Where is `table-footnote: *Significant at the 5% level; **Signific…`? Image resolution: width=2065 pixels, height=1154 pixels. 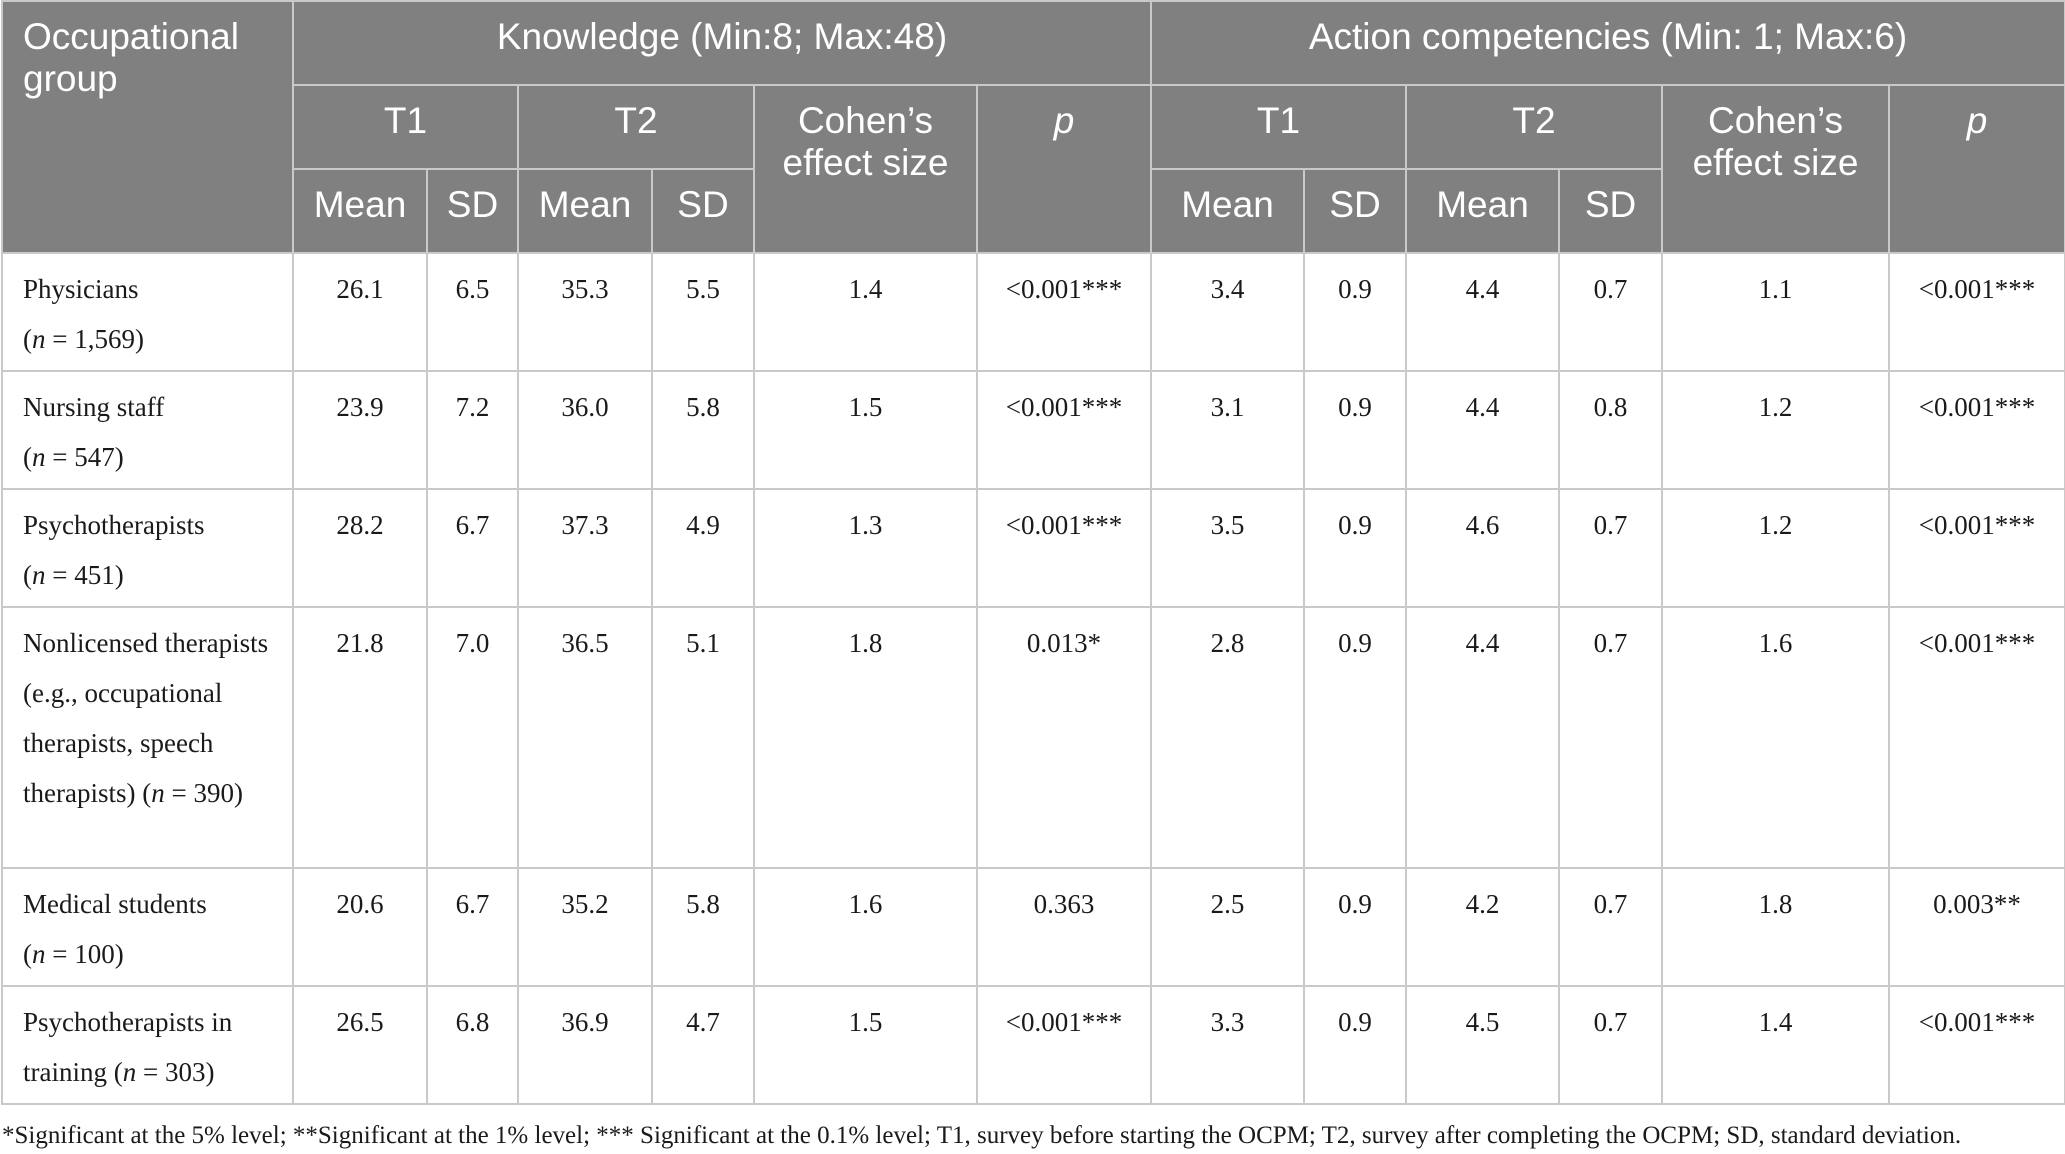
table-footnote: *Significant at the 5% level; **Signific… is located at coordinates (982, 1135).